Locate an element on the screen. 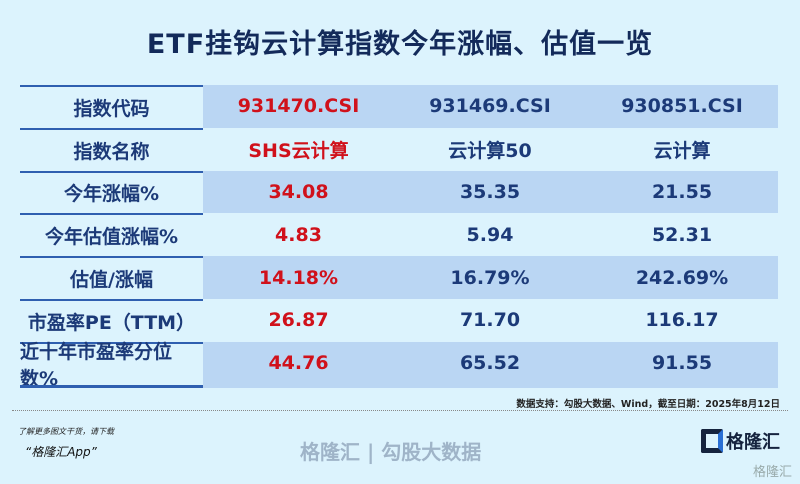  table-cell: 931469.CSI is located at coordinates (490, 106).